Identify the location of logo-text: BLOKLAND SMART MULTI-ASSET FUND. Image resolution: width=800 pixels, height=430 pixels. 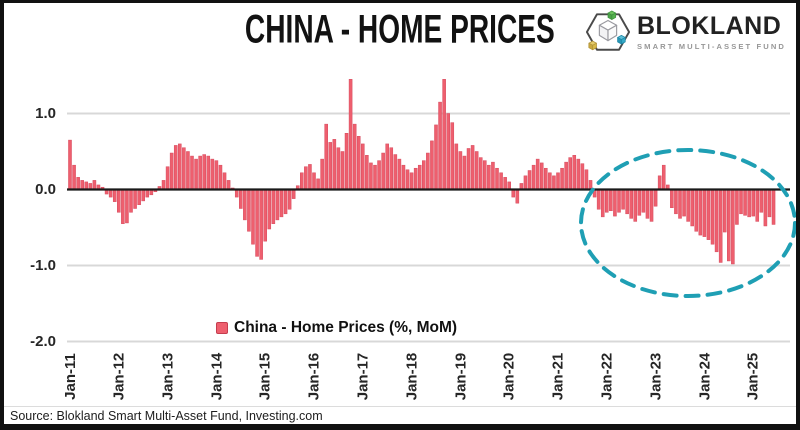
(711, 32).